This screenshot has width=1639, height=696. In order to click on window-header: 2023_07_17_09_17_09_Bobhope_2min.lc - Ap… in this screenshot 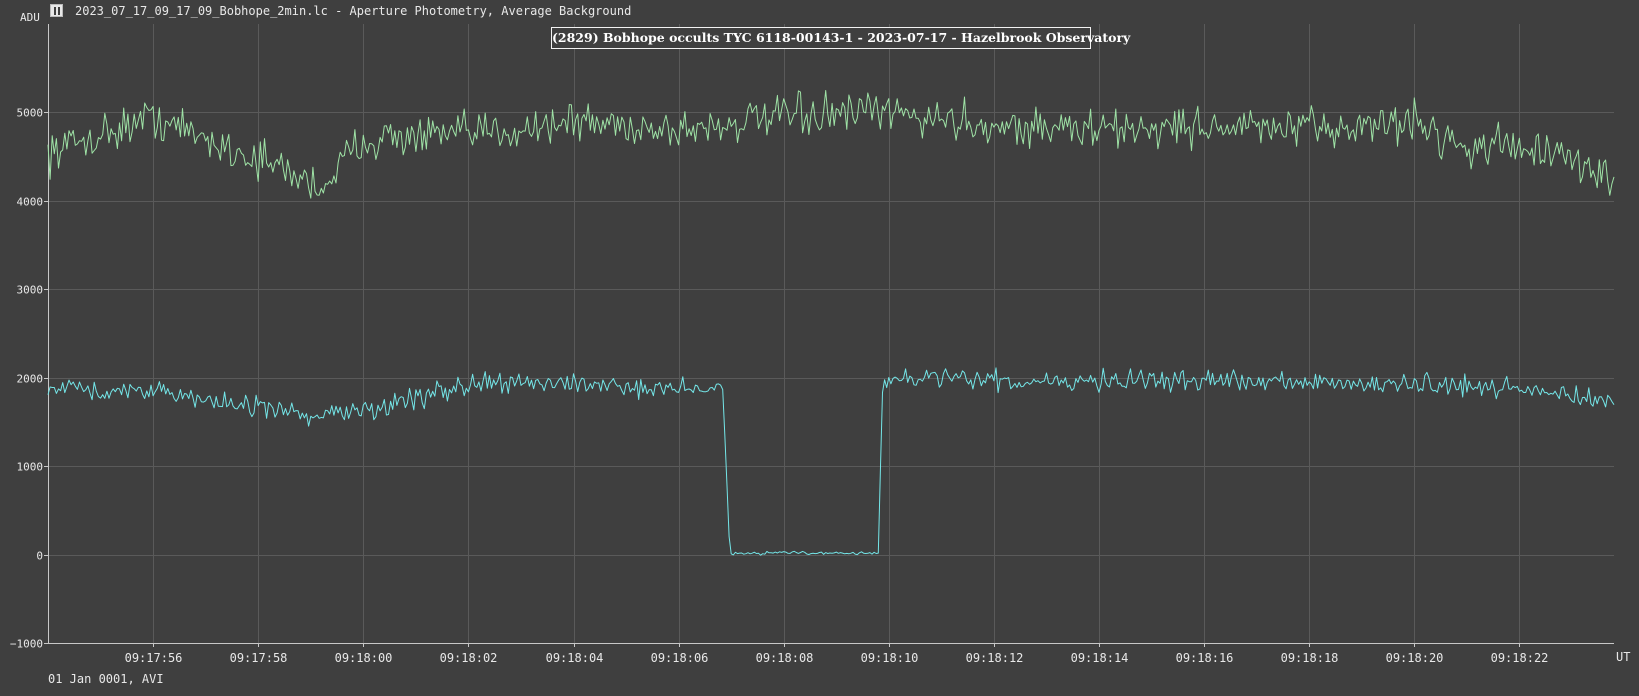, I will do `click(819, 11)`.